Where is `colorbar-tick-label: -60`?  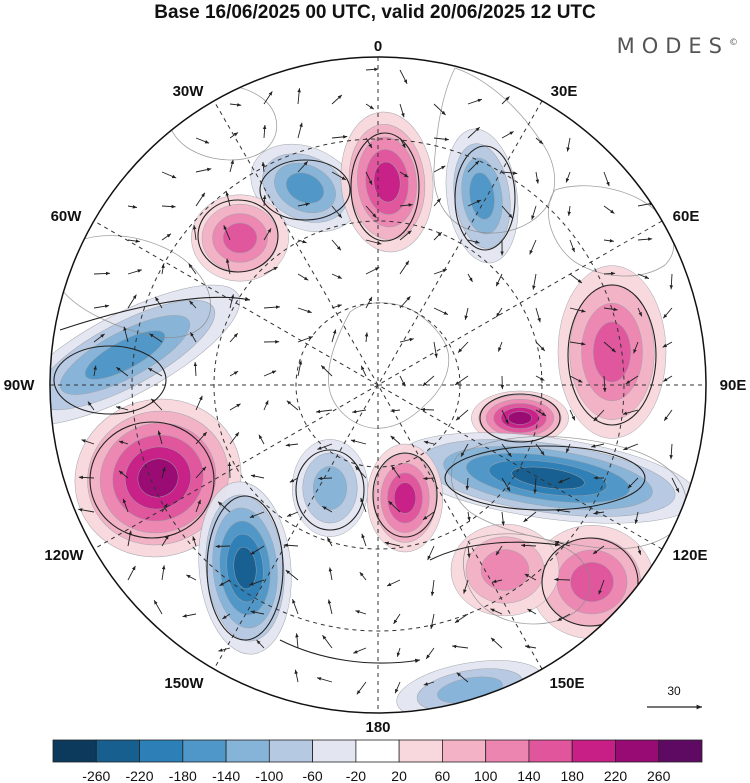 colorbar-tick-label: -60 is located at coordinates (312, 775).